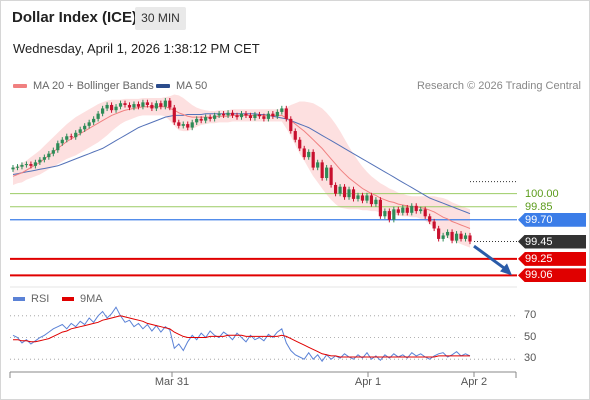  I want to click on rsi-line, so click(241, 334).